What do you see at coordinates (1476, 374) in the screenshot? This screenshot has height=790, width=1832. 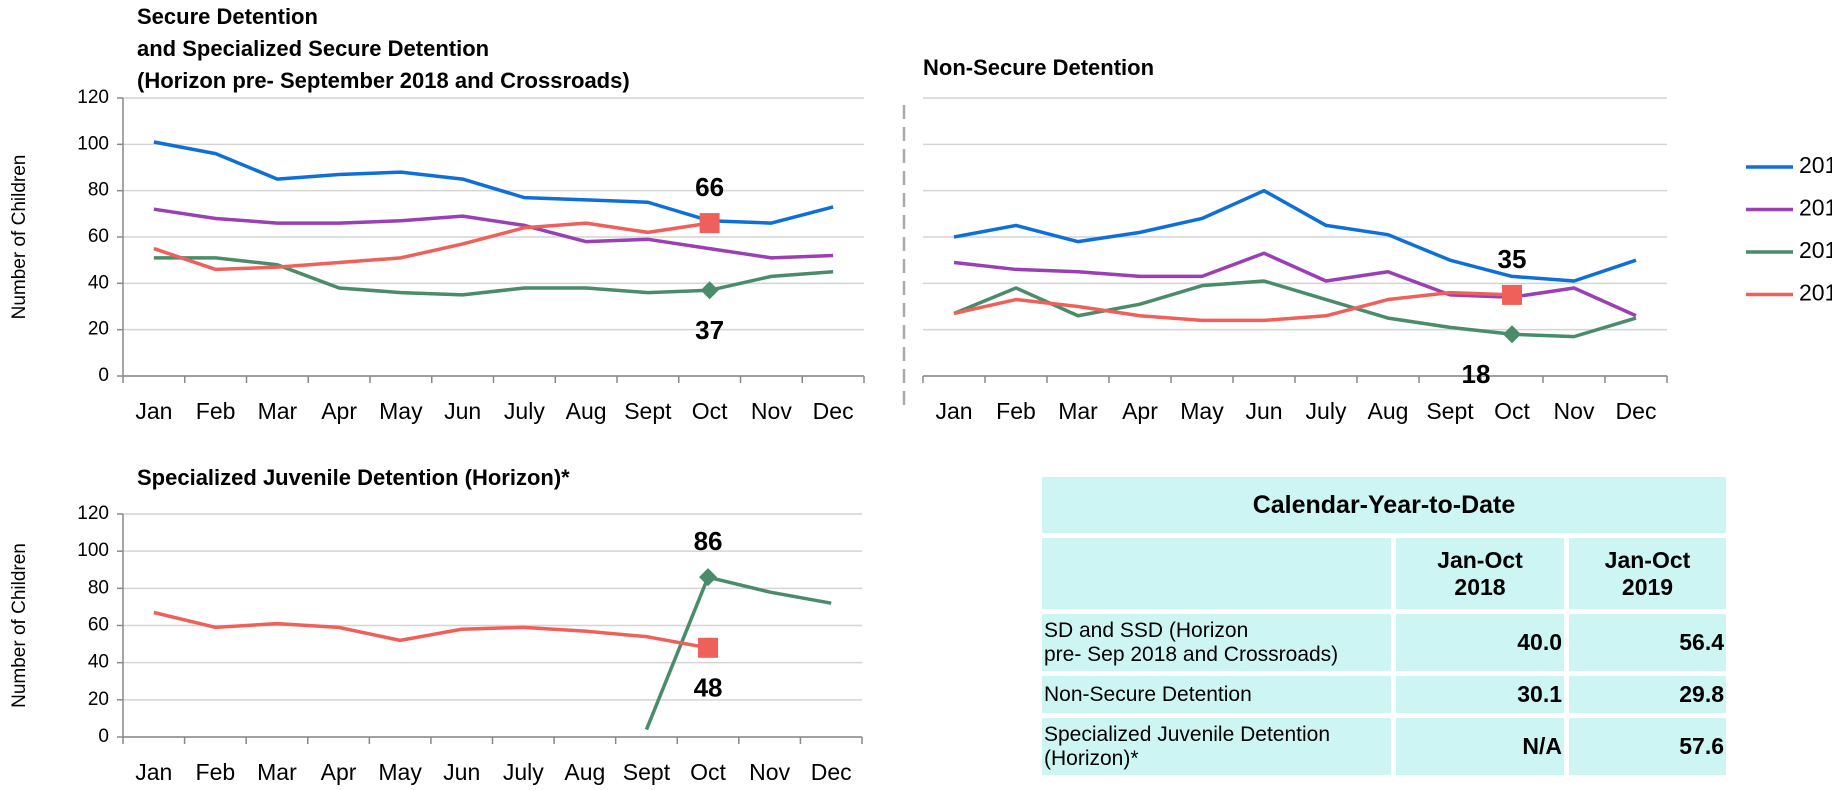 I see `data-label: 18` at bounding box center [1476, 374].